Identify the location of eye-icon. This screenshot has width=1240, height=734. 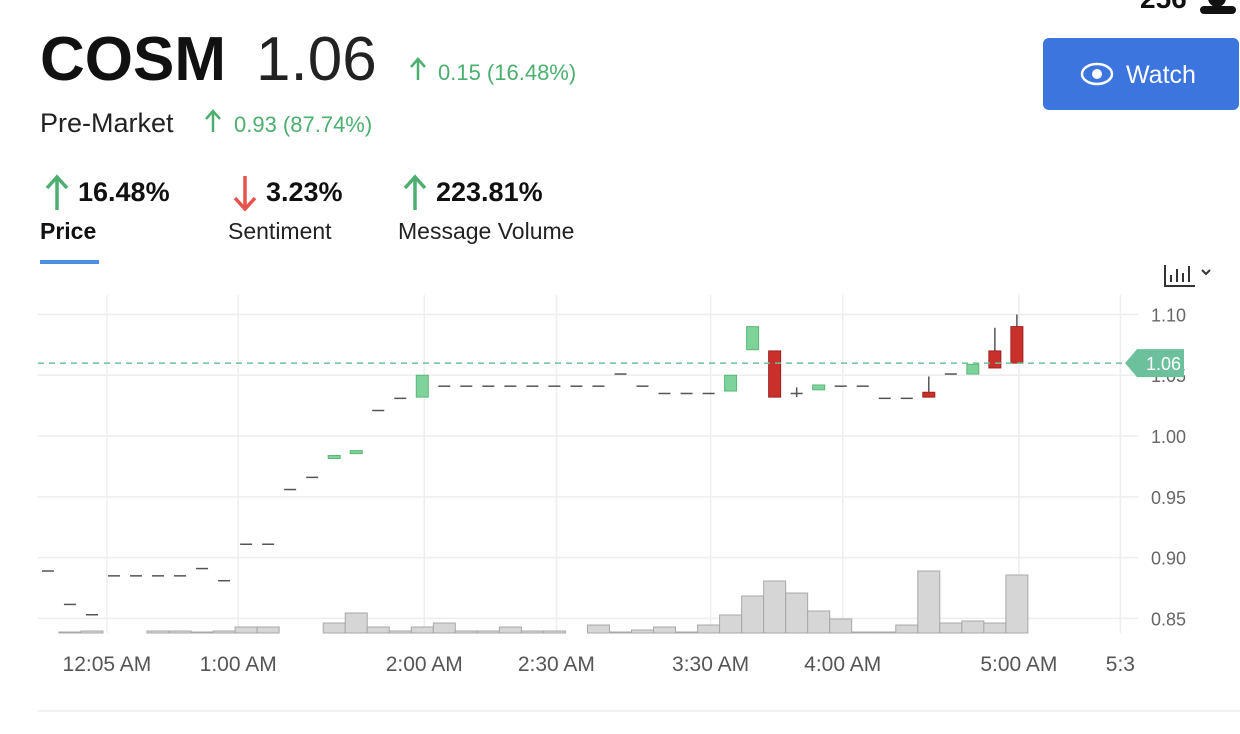
(1097, 74).